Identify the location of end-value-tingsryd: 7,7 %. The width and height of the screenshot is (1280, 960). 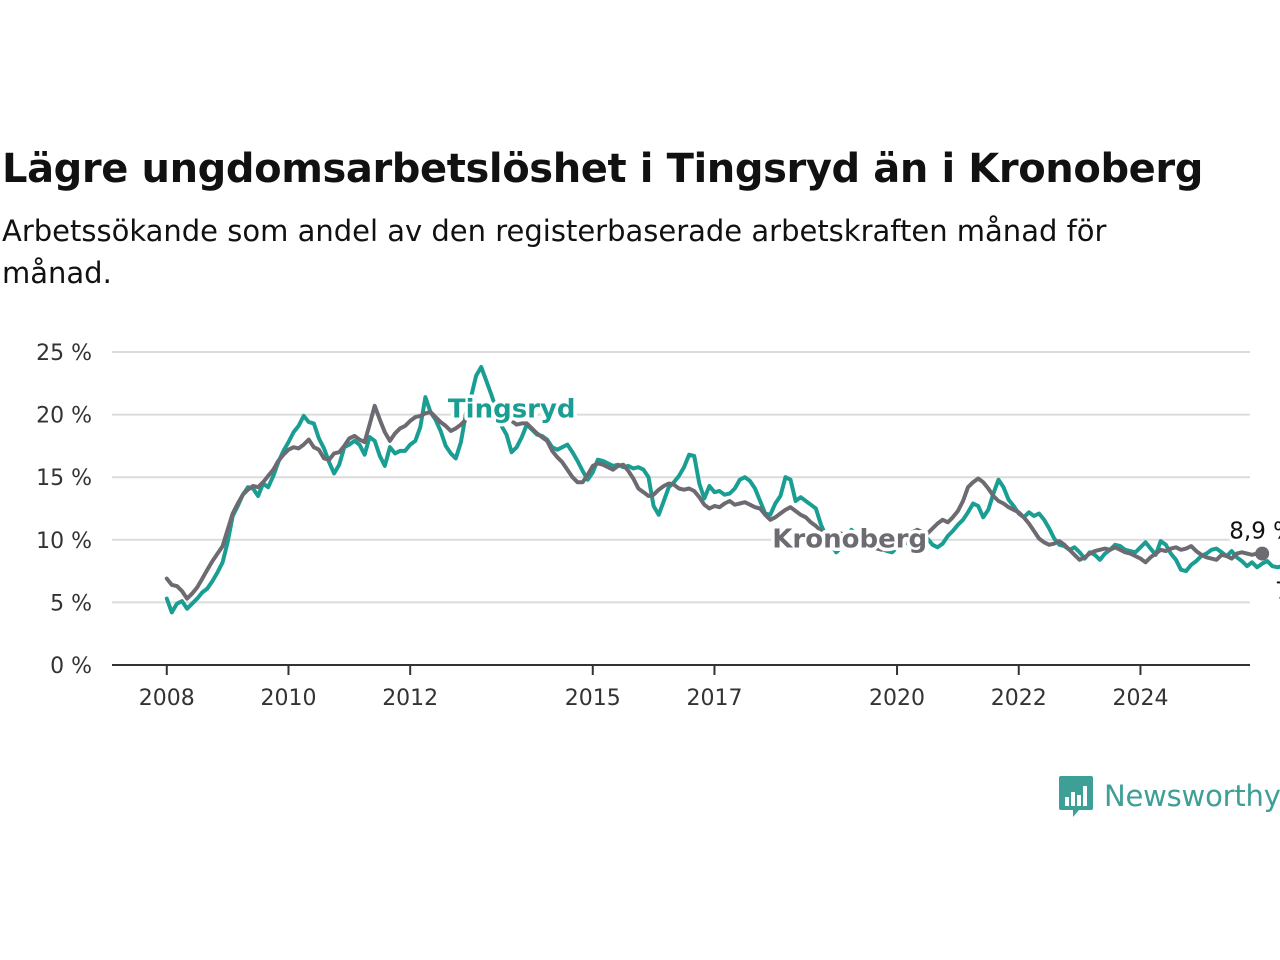
(1277, 592).